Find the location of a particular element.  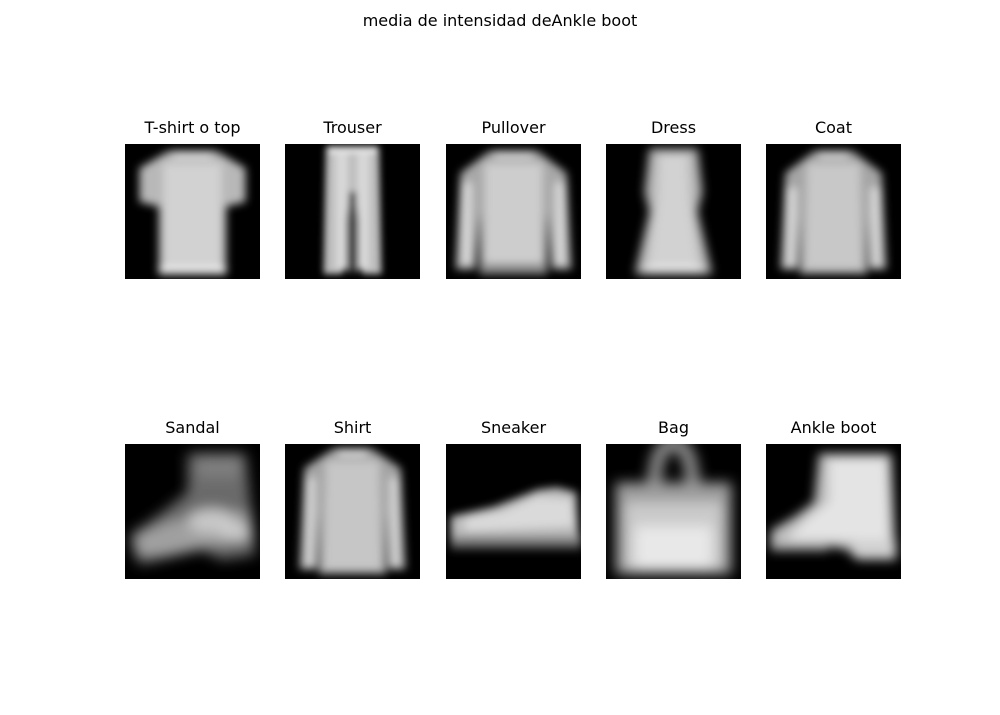

coat-mean-image is located at coordinates (833, 211).